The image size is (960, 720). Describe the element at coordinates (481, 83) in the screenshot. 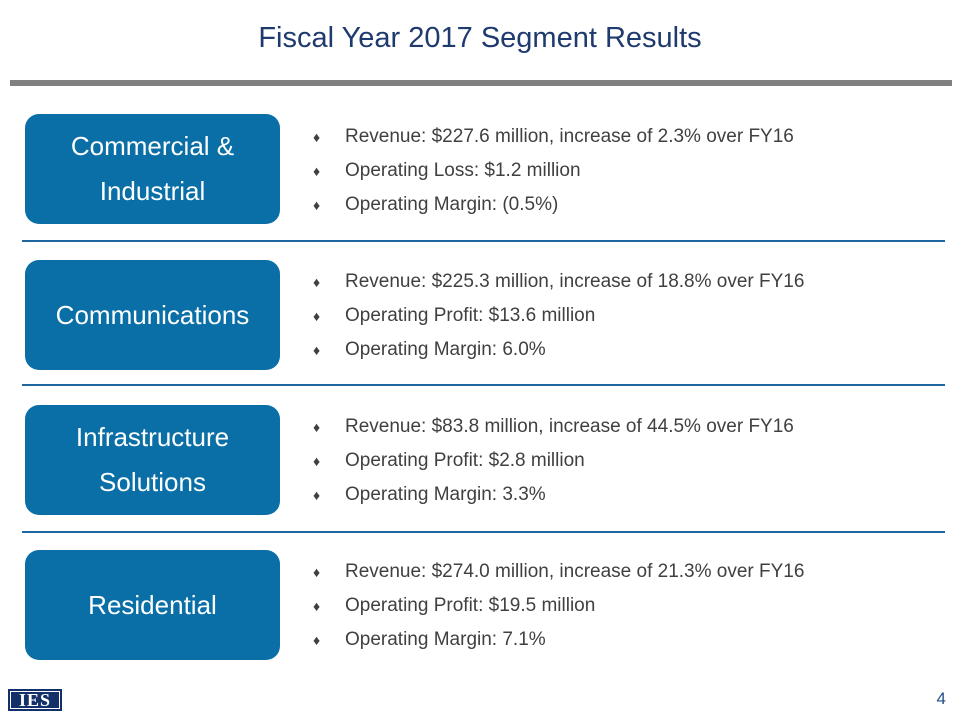

I see `title-rule` at that location.